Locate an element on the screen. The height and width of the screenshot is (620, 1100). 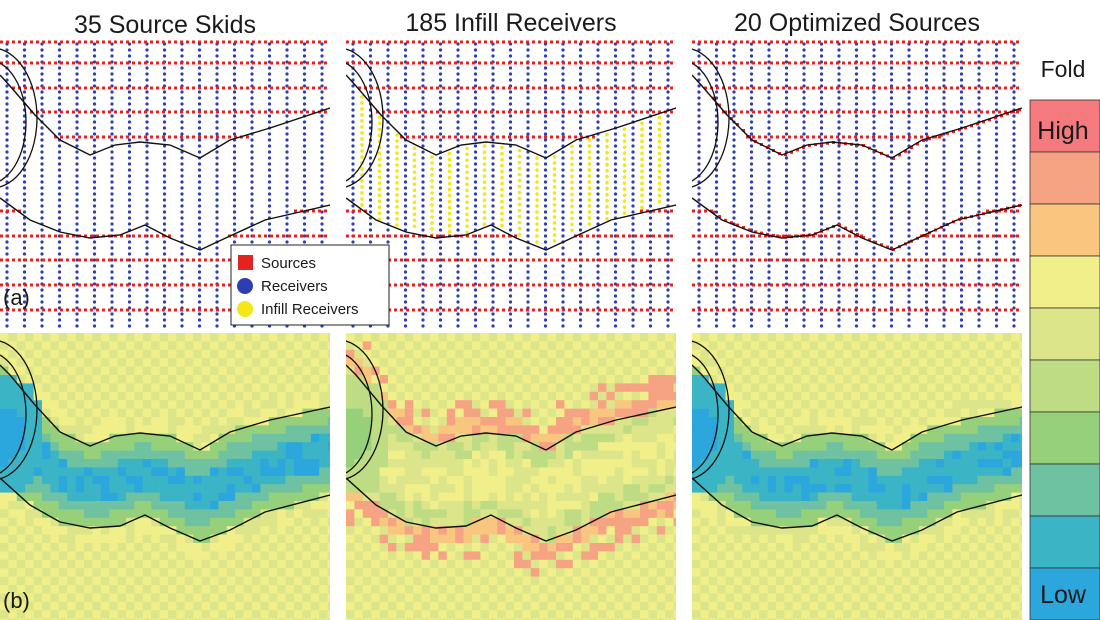
survey-panel-optimized-sources is located at coordinates (857, 185).